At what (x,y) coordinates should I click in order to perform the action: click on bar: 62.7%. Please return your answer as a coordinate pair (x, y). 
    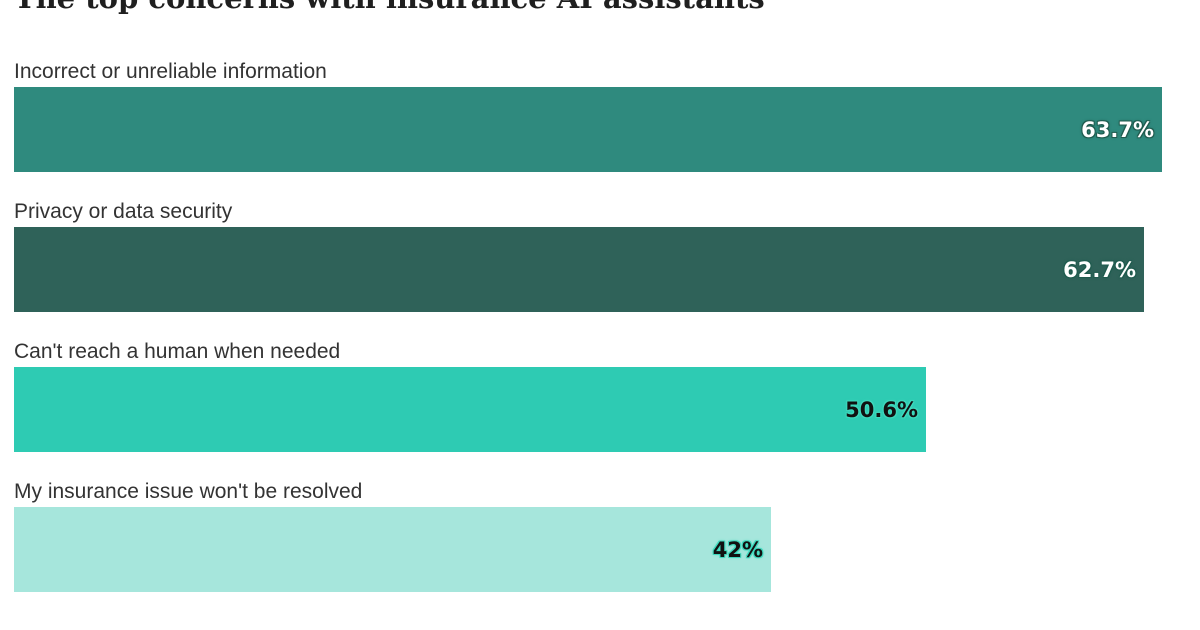
    Looking at the image, I should click on (579, 269).